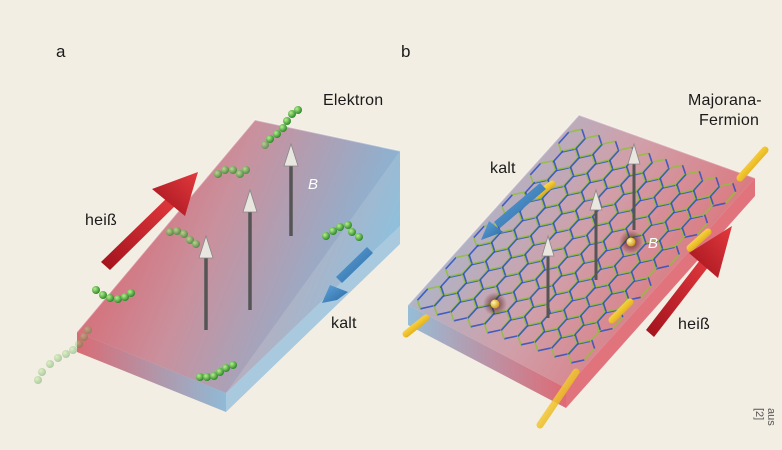 Image resolution: width=782 pixels, height=450 pixels. Describe the element at coordinates (248, 236) in the screenshot. I see `panel-a-field-arrows` at that location.